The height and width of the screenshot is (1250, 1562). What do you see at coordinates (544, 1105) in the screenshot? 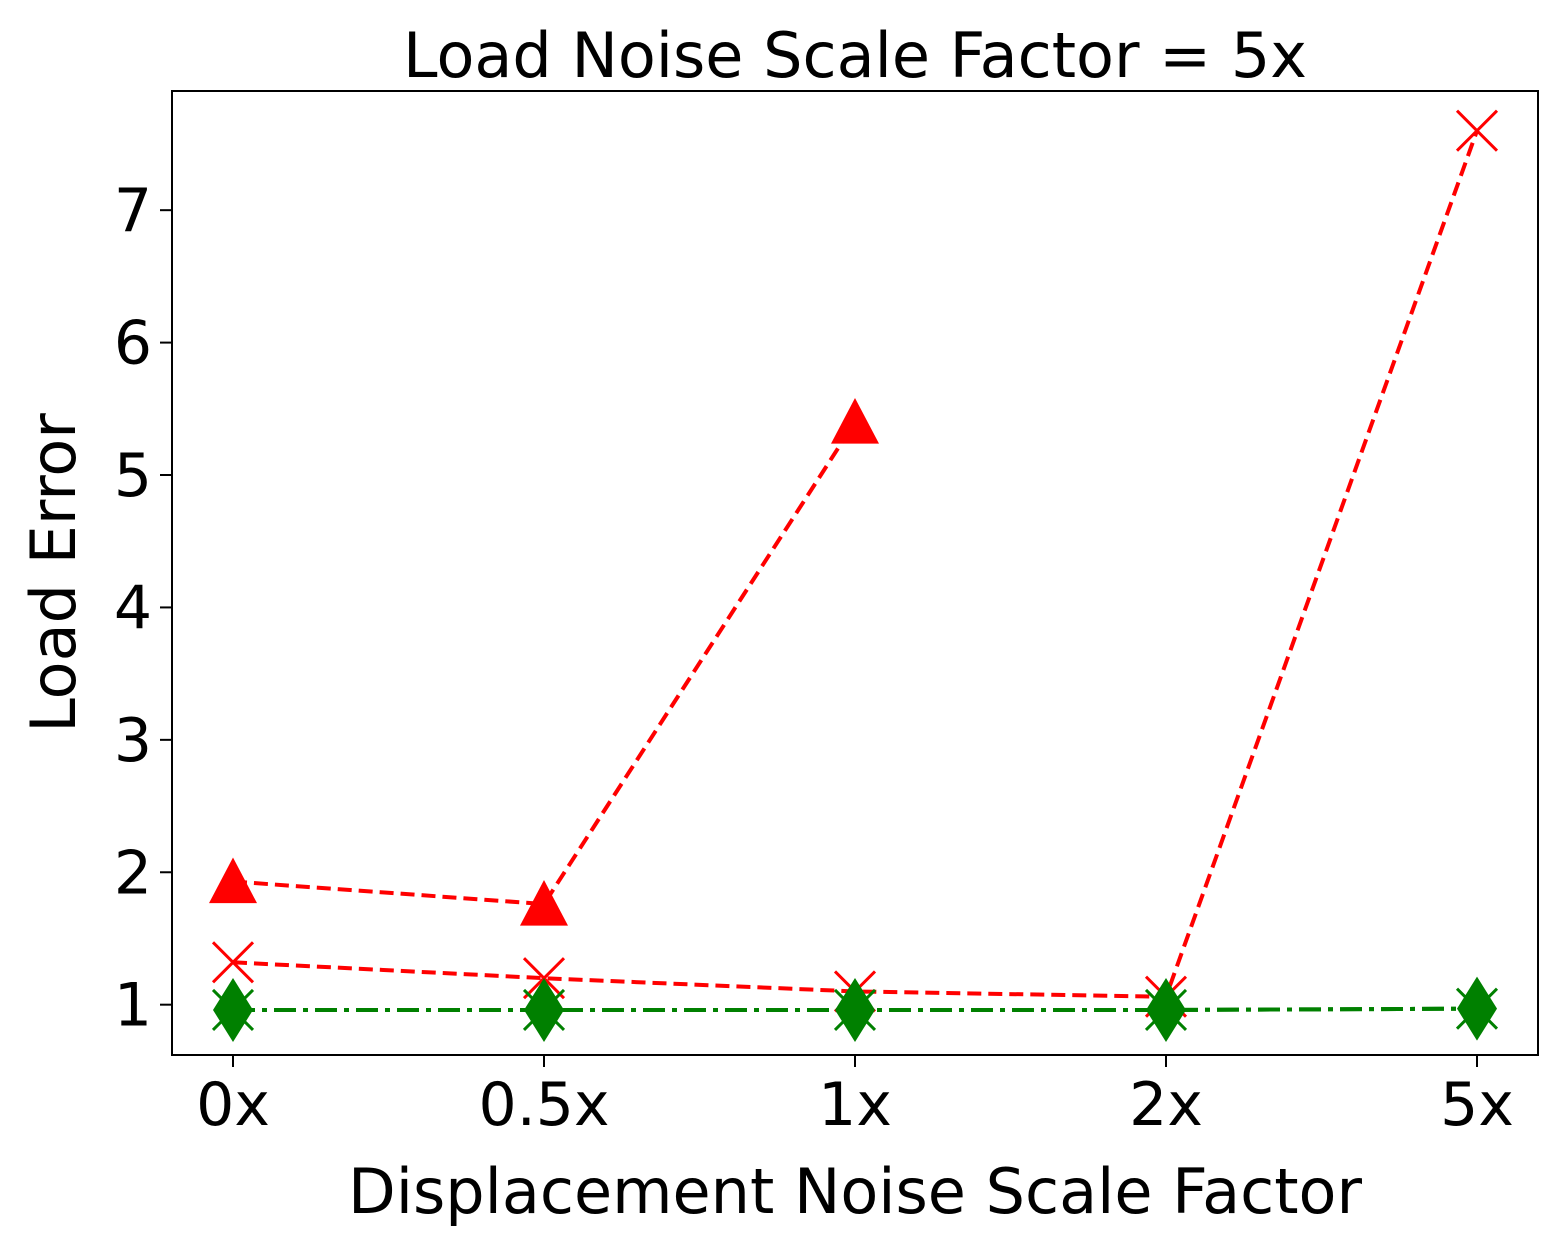
I see `x-tick-label: 0.5x` at bounding box center [544, 1105].